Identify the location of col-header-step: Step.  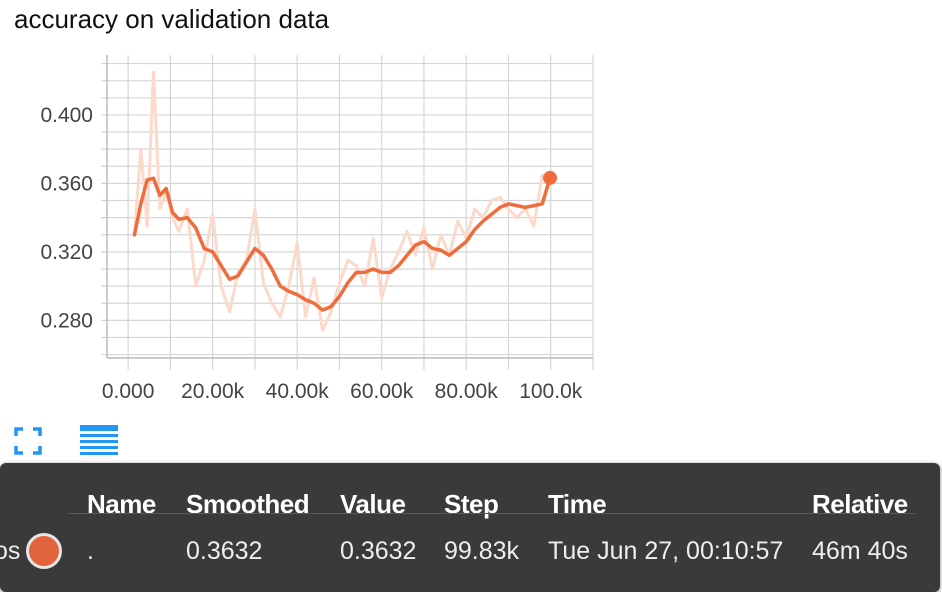
(471, 504).